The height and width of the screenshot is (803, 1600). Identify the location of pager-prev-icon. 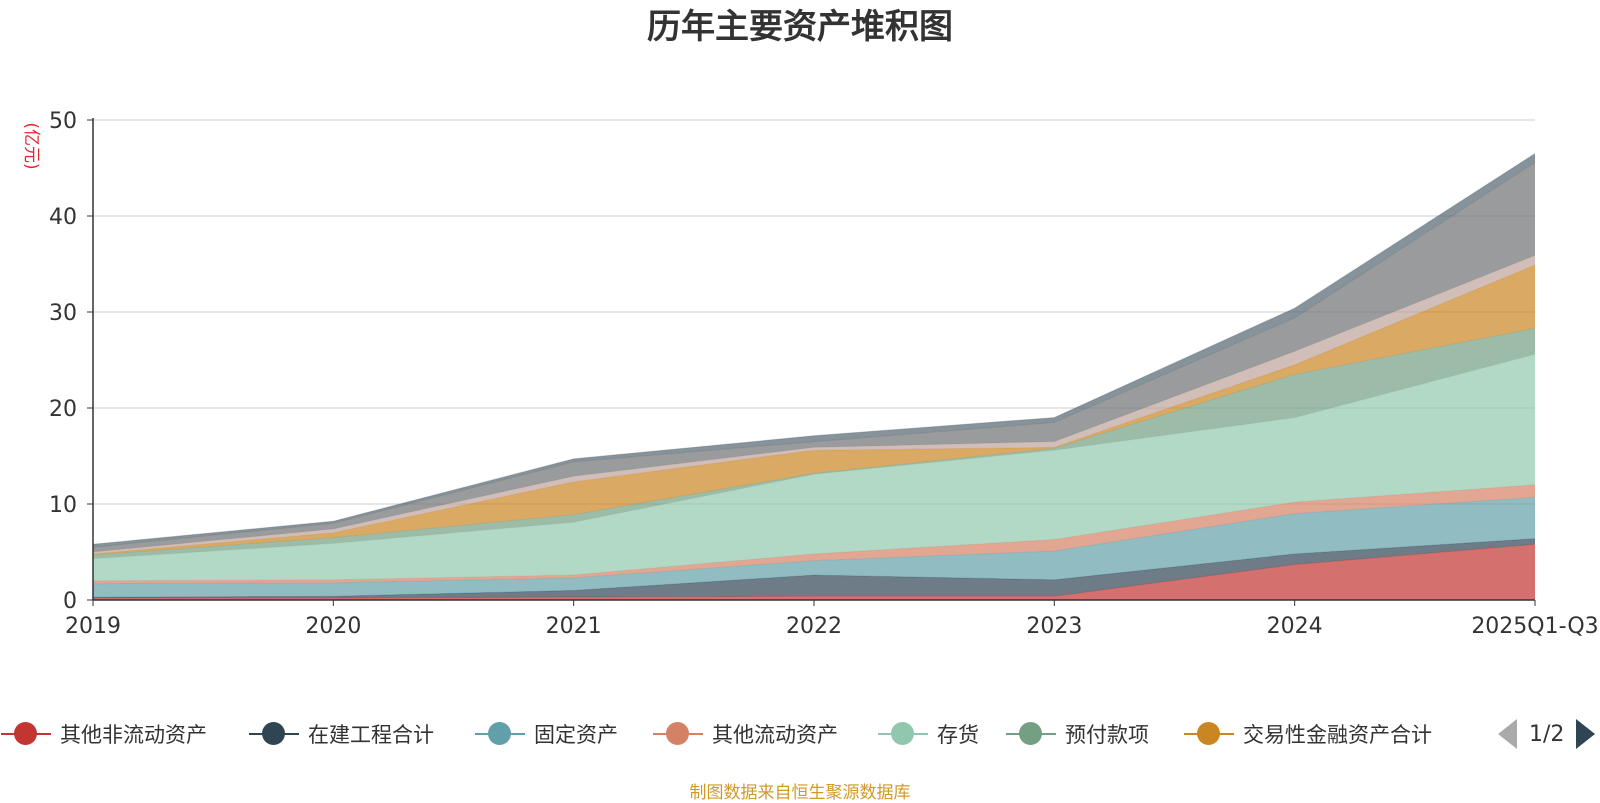
(1507, 734).